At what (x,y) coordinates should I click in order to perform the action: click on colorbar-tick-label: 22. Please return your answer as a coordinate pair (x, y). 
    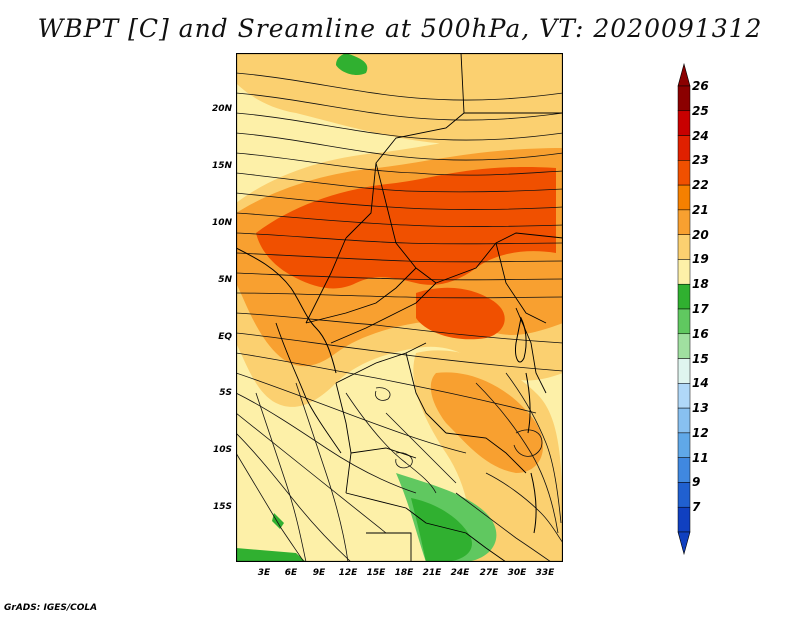
    Looking at the image, I should click on (700, 185).